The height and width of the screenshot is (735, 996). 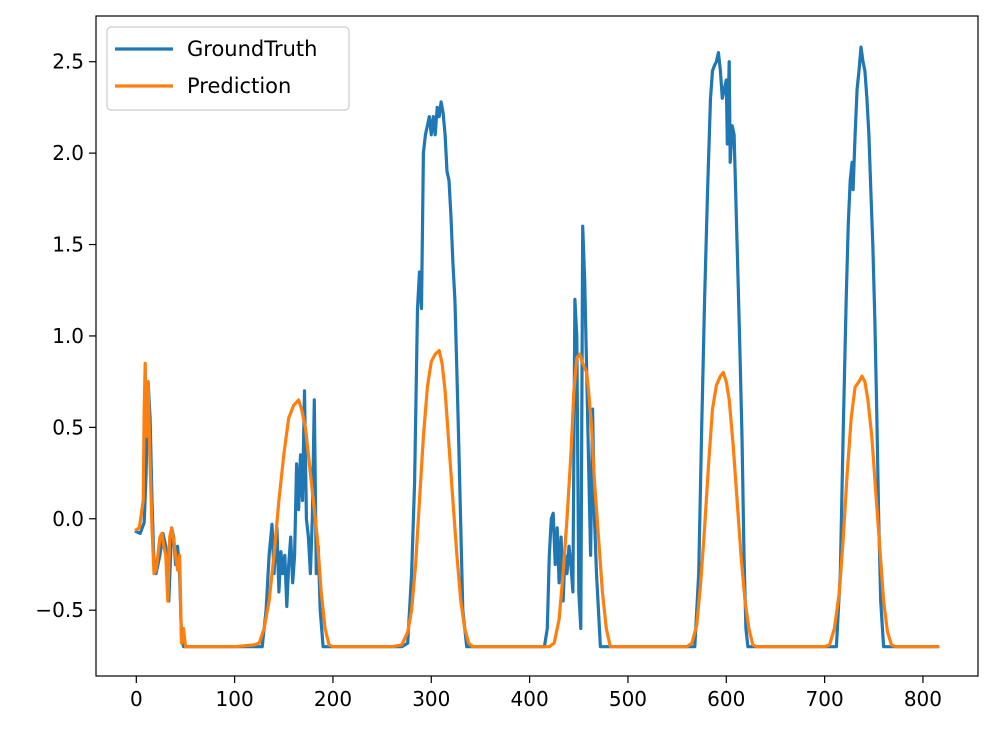 I want to click on legend-label-prediction: Prediction, so click(x=239, y=86).